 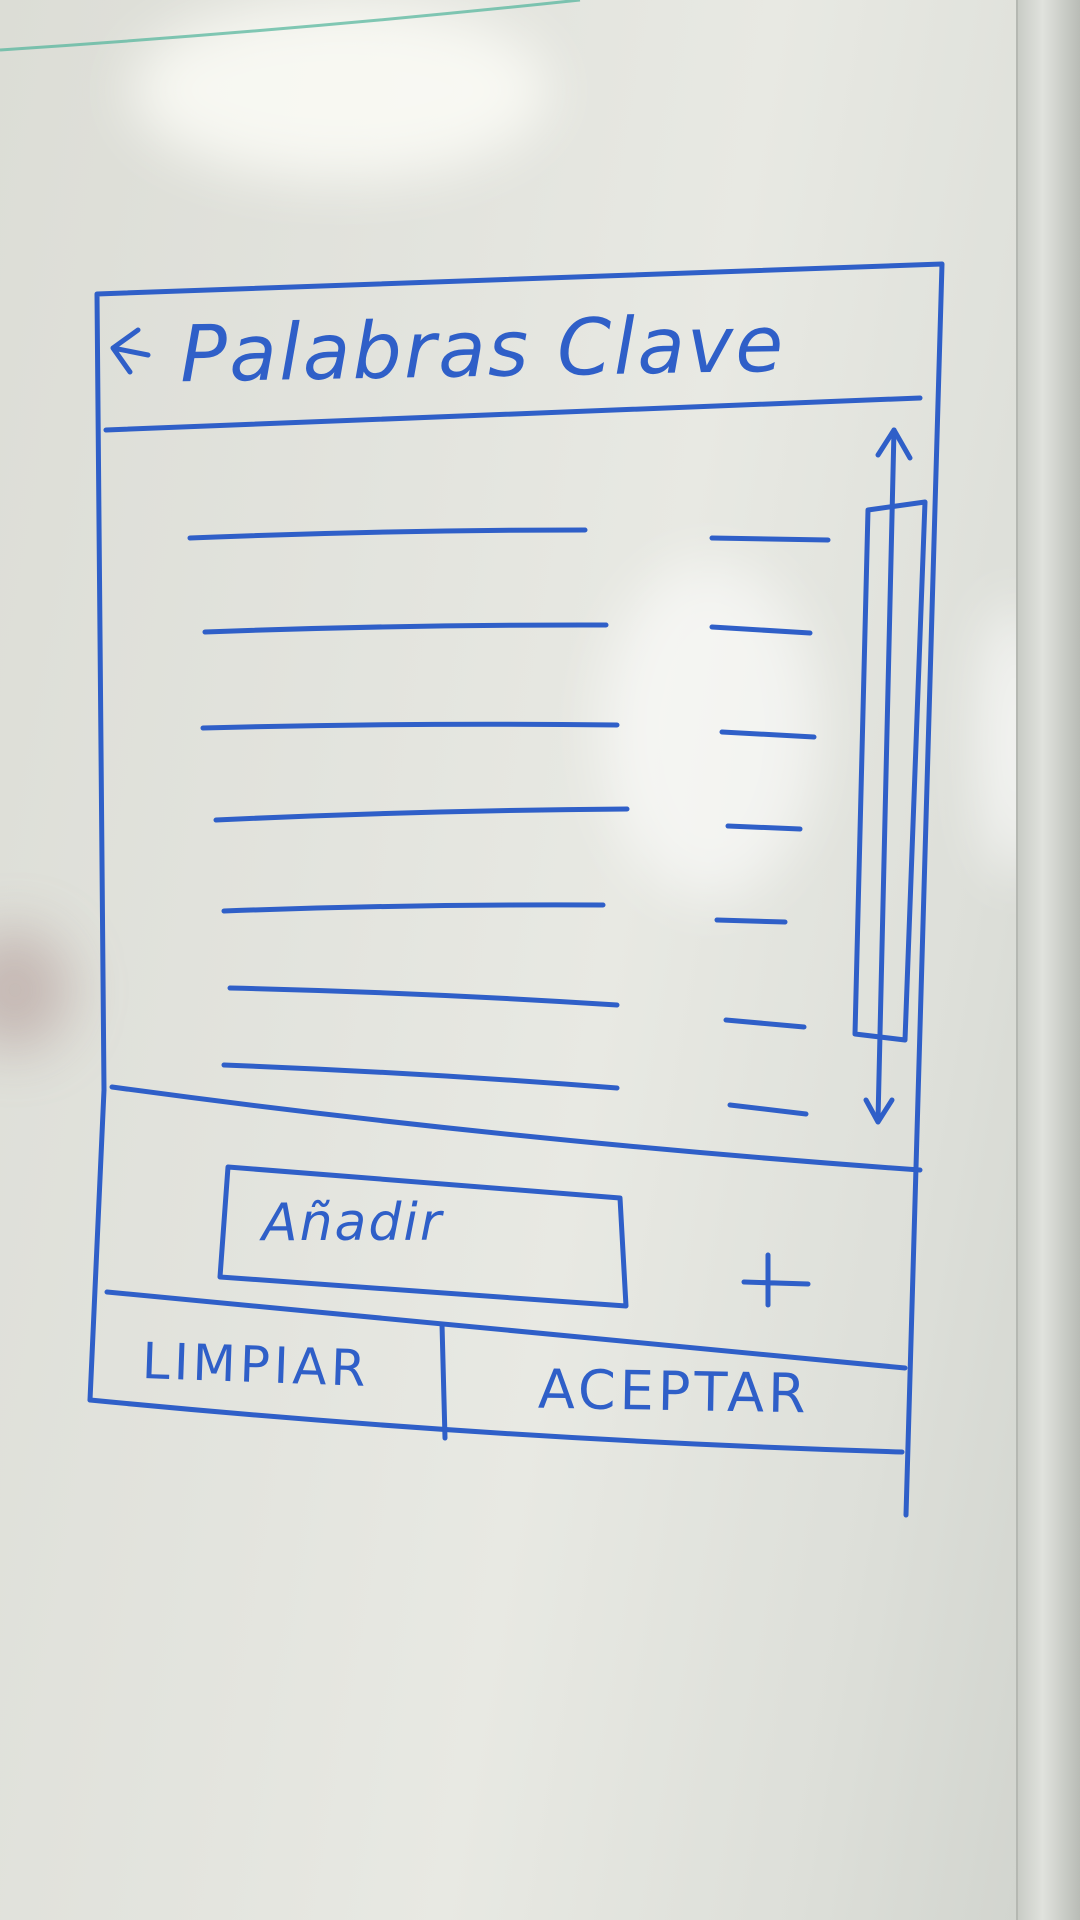 I want to click on back-button, so click(x=130, y=355).